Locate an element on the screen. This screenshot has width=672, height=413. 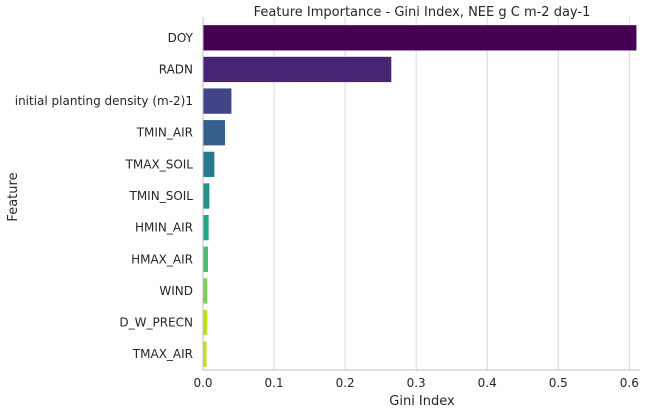
y-tick-label: HMIN_AIR is located at coordinates (164, 228).